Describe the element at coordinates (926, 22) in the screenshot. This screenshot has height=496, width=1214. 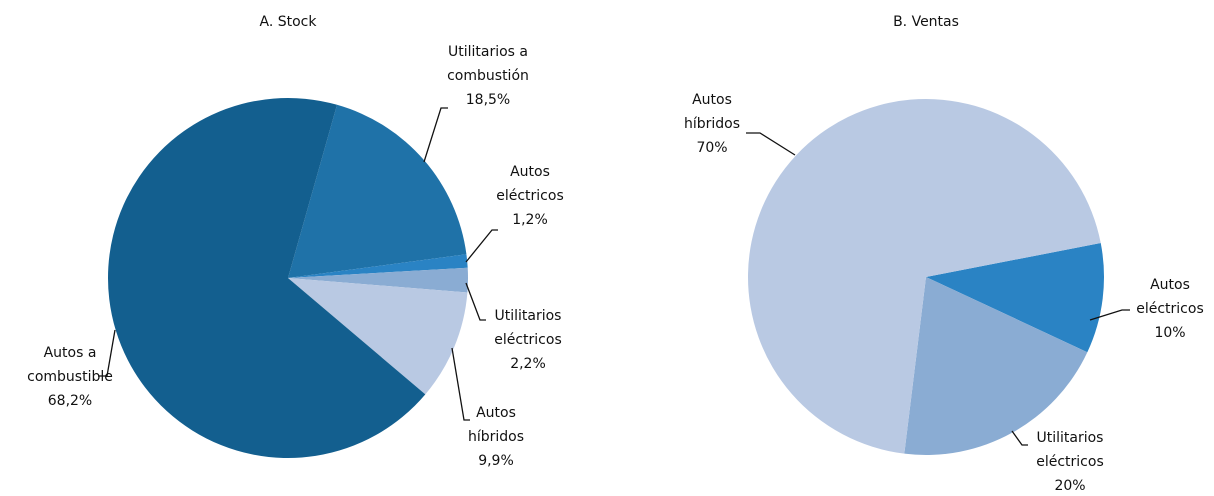
I see `chart-title: B. Ventas` at that location.